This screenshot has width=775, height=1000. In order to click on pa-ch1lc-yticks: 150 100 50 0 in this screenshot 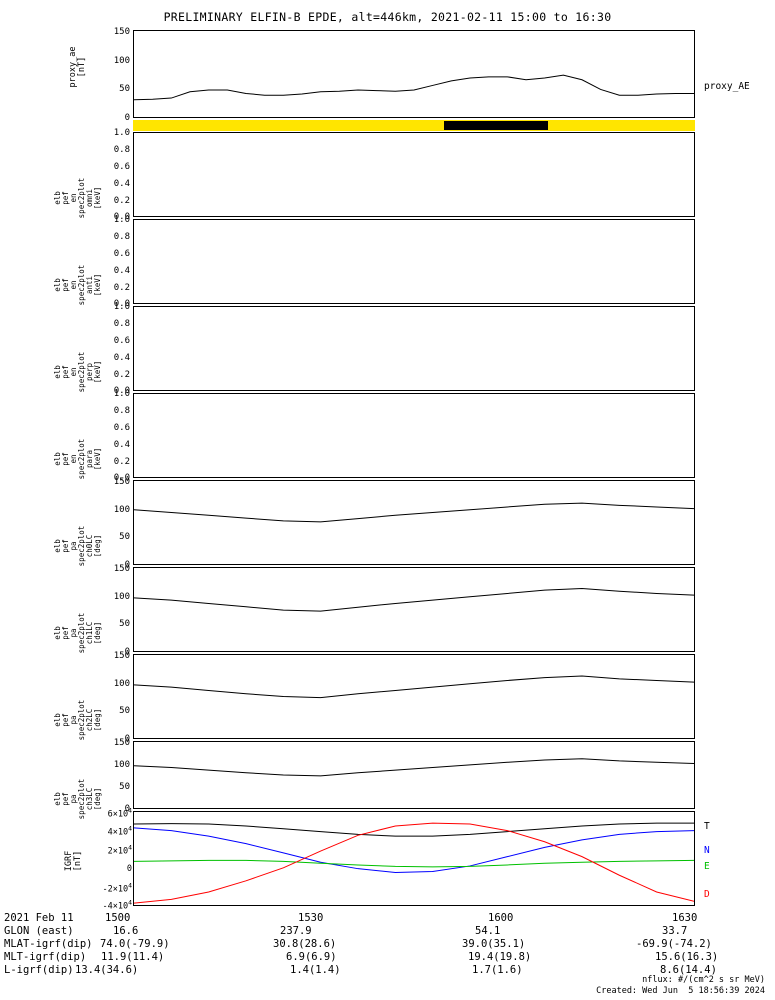, I will do `click(115, 610)`.